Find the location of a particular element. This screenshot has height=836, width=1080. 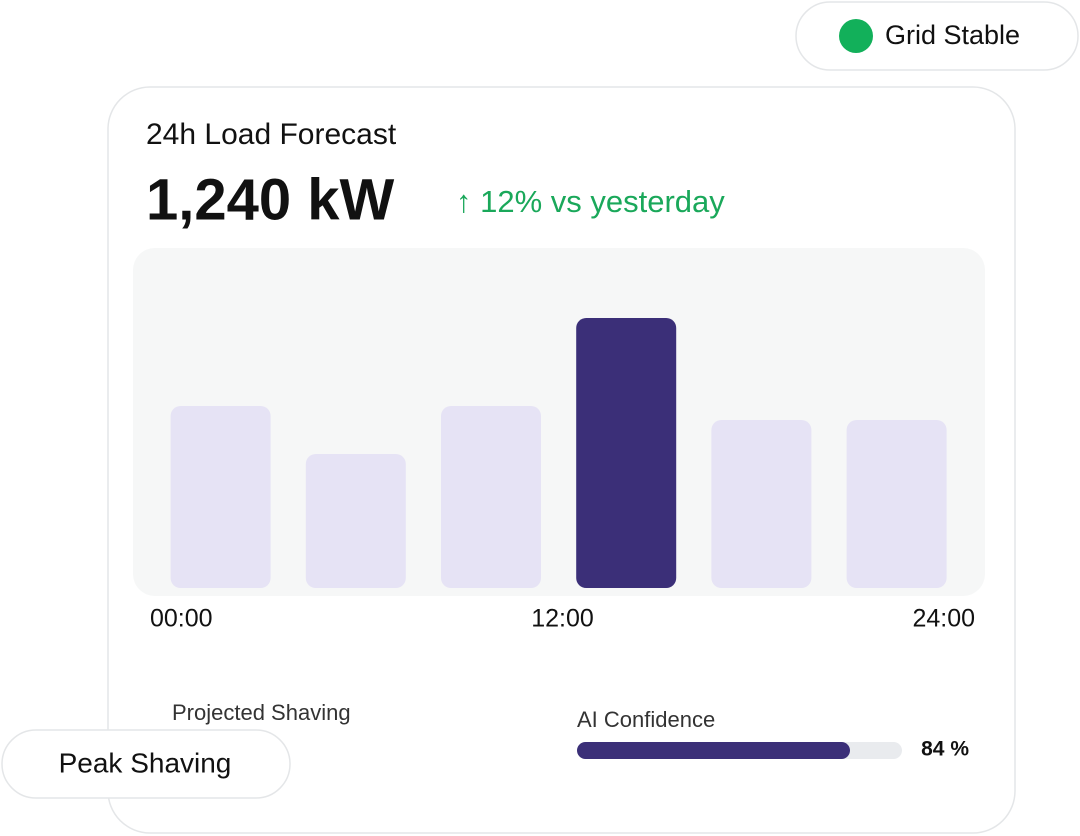

confidence-fill is located at coordinates (713, 750).